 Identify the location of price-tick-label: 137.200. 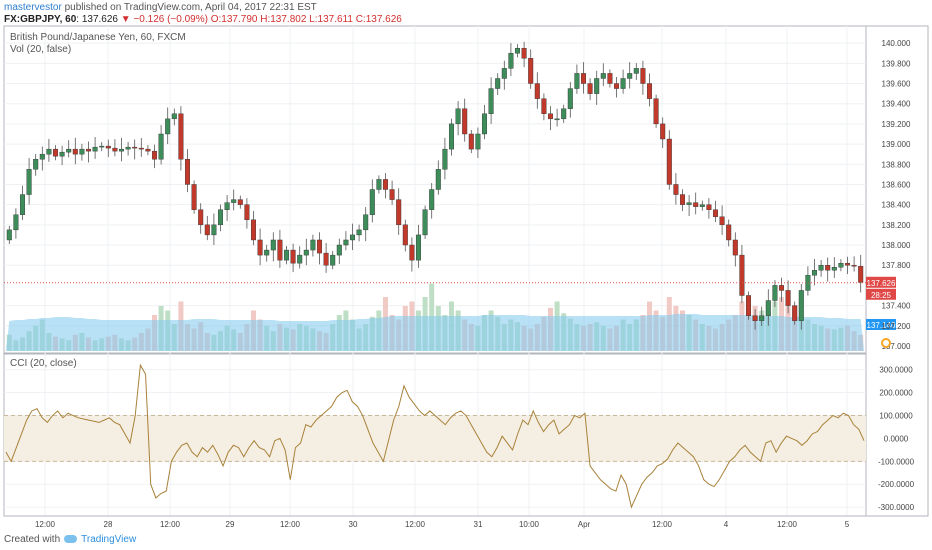
(896, 326).